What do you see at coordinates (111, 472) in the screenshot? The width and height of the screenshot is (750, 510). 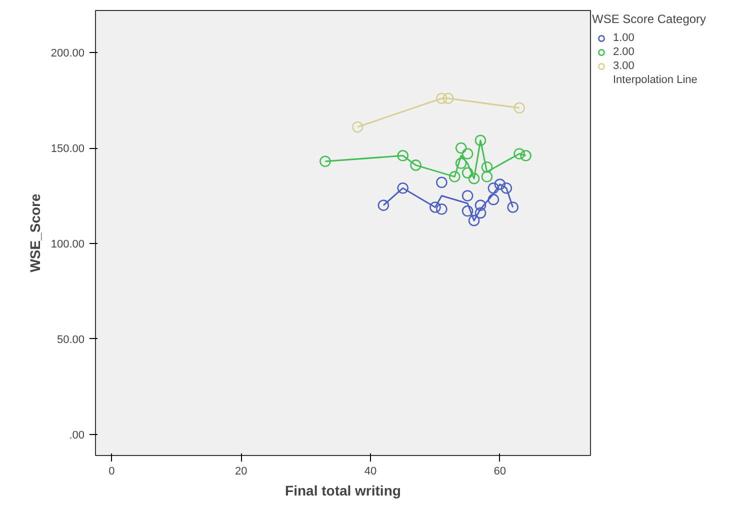 I see `x-tick-label: 0` at bounding box center [111, 472].